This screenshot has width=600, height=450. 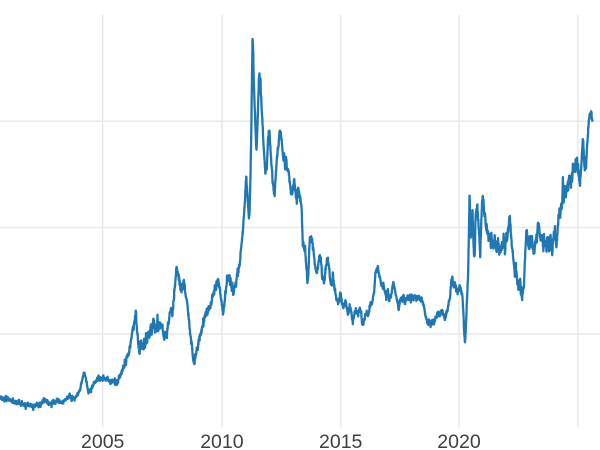 What do you see at coordinates (222, 440) in the screenshot?
I see `svg-text: 2010` at bounding box center [222, 440].